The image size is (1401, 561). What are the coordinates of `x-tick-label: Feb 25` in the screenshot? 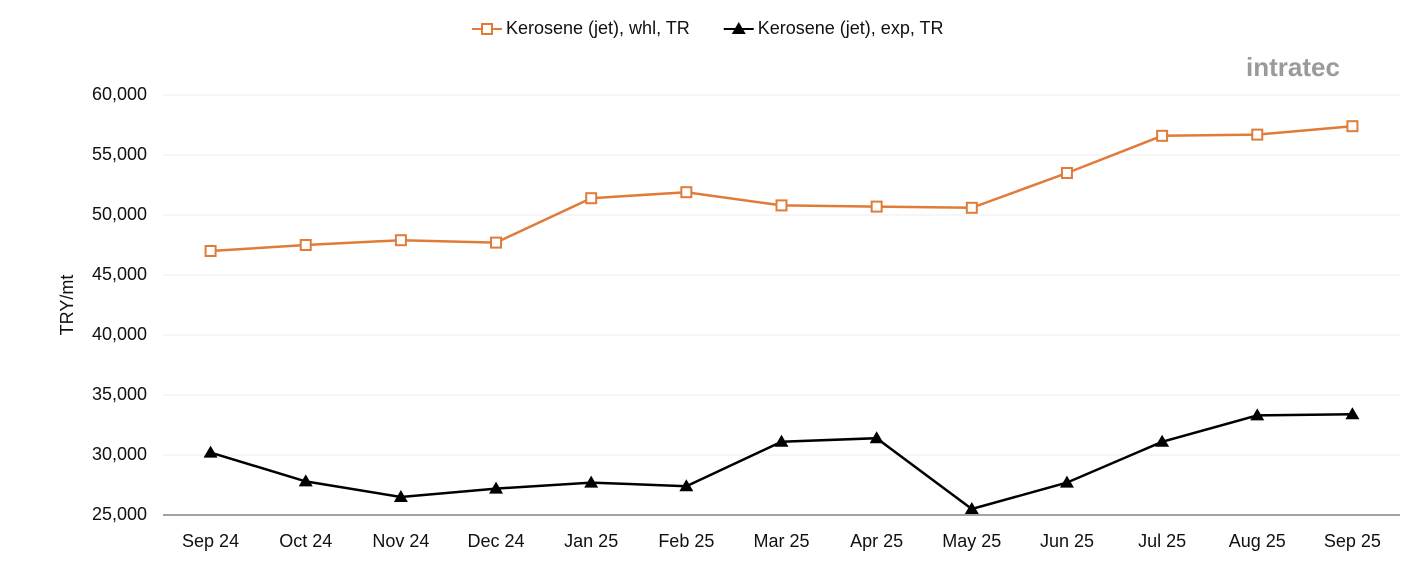 It's located at (686, 541).